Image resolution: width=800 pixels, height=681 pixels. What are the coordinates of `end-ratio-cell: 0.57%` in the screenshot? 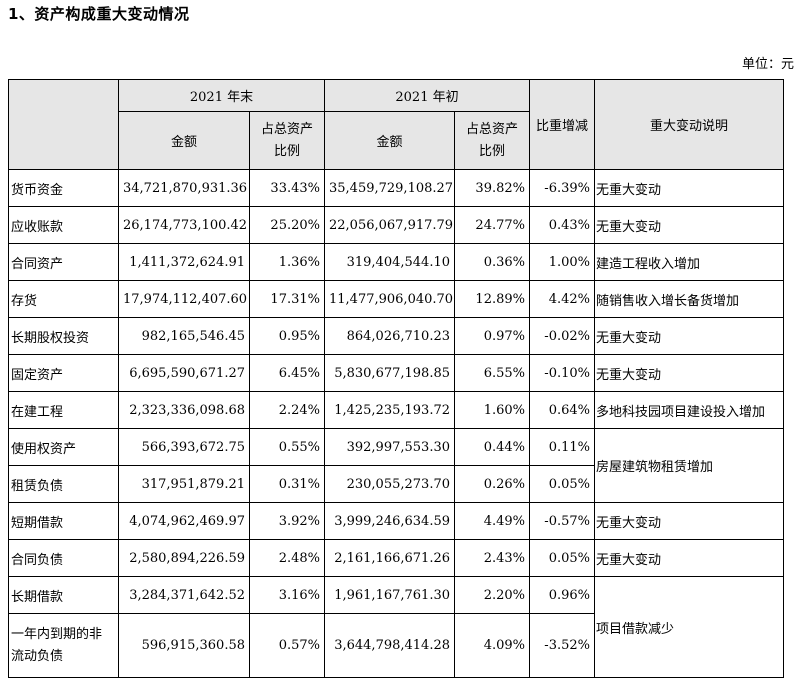 It's located at (287, 645).